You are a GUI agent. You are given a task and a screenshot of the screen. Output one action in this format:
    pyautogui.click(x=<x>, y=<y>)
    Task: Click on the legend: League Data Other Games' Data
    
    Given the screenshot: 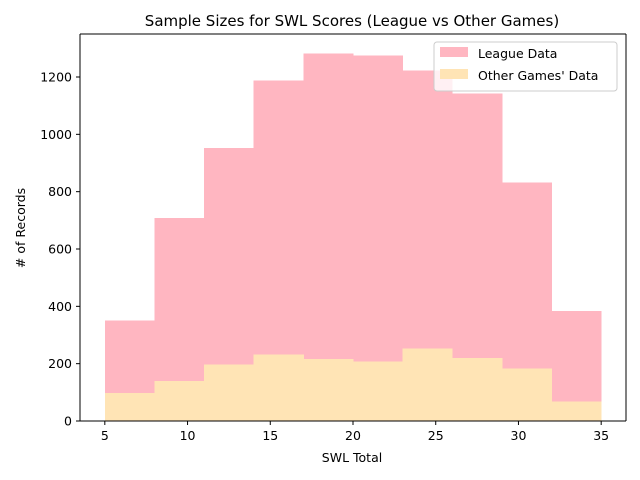 What is the action you would take?
    pyautogui.click(x=525, y=66)
    